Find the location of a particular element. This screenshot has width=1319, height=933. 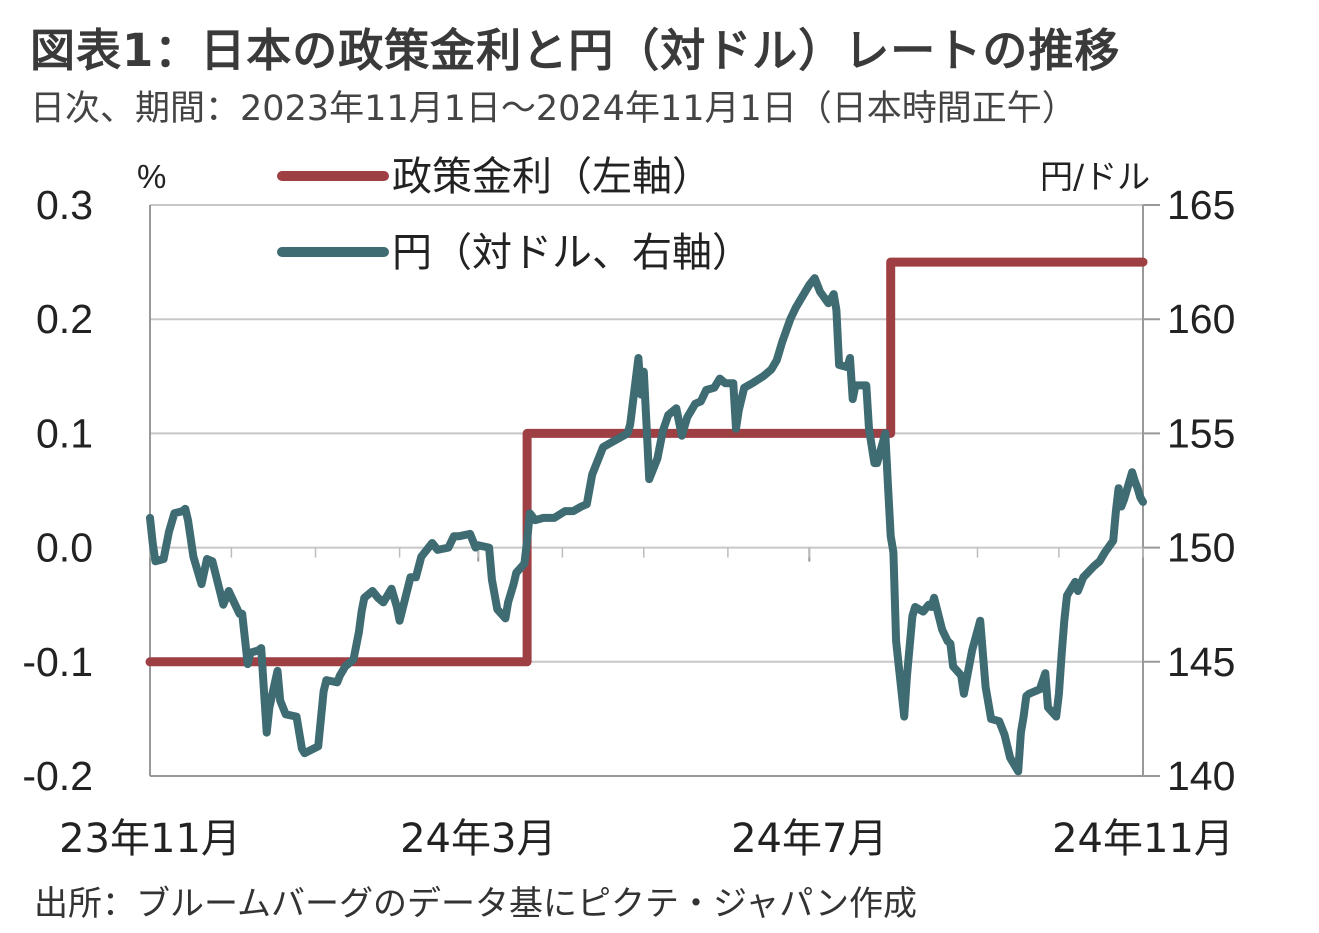

right-axis-unit: 円/ドル is located at coordinates (1095, 176).